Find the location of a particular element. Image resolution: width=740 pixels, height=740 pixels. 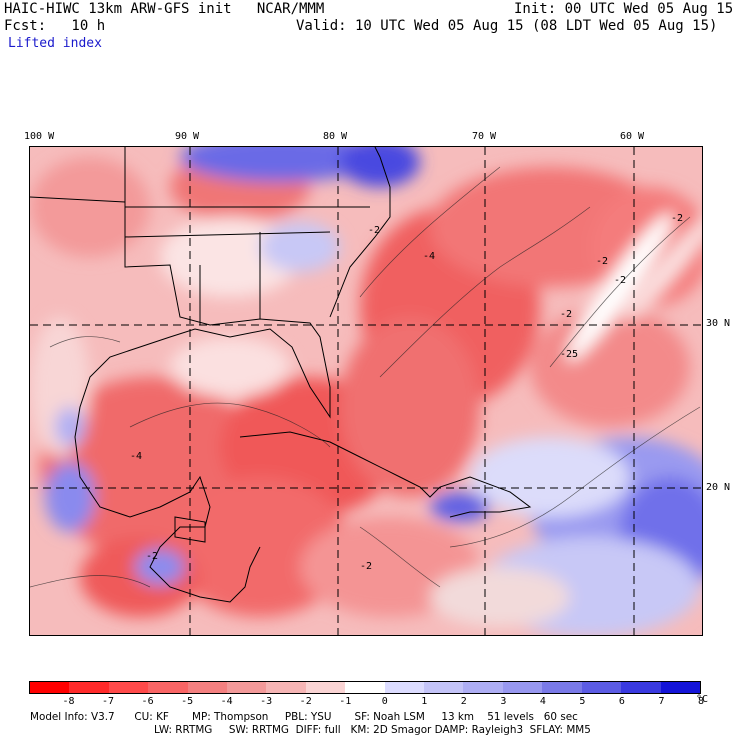

contour-label-3: -2 is located at coordinates (602, 261).